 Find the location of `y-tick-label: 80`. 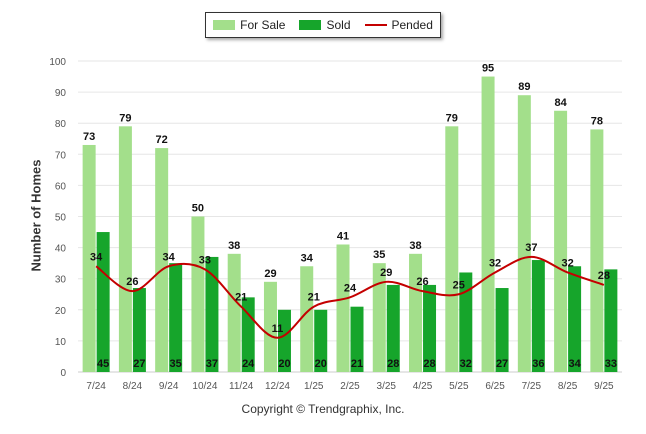

y-tick-label: 80 is located at coordinates (61, 124).